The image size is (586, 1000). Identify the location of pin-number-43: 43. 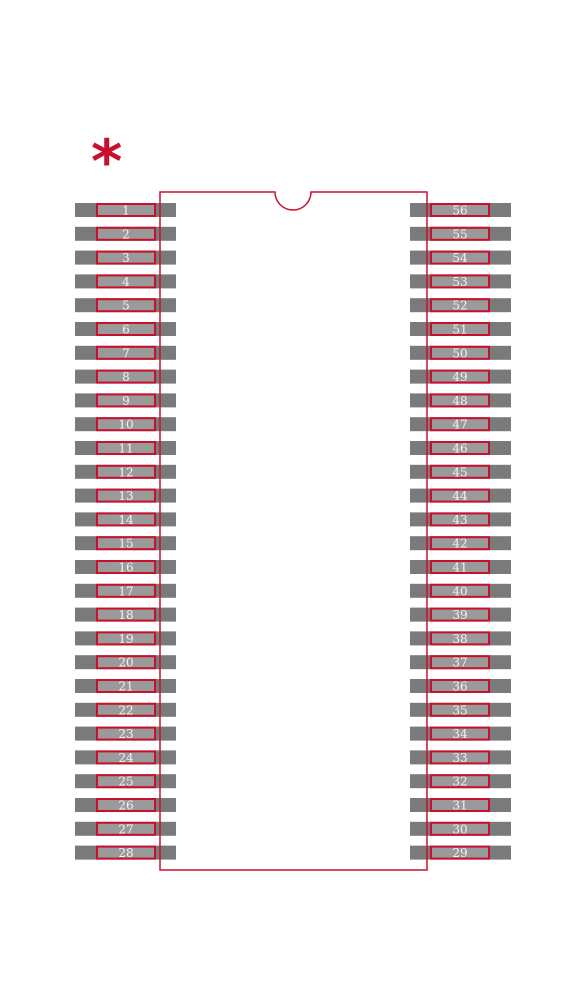
(459, 520).